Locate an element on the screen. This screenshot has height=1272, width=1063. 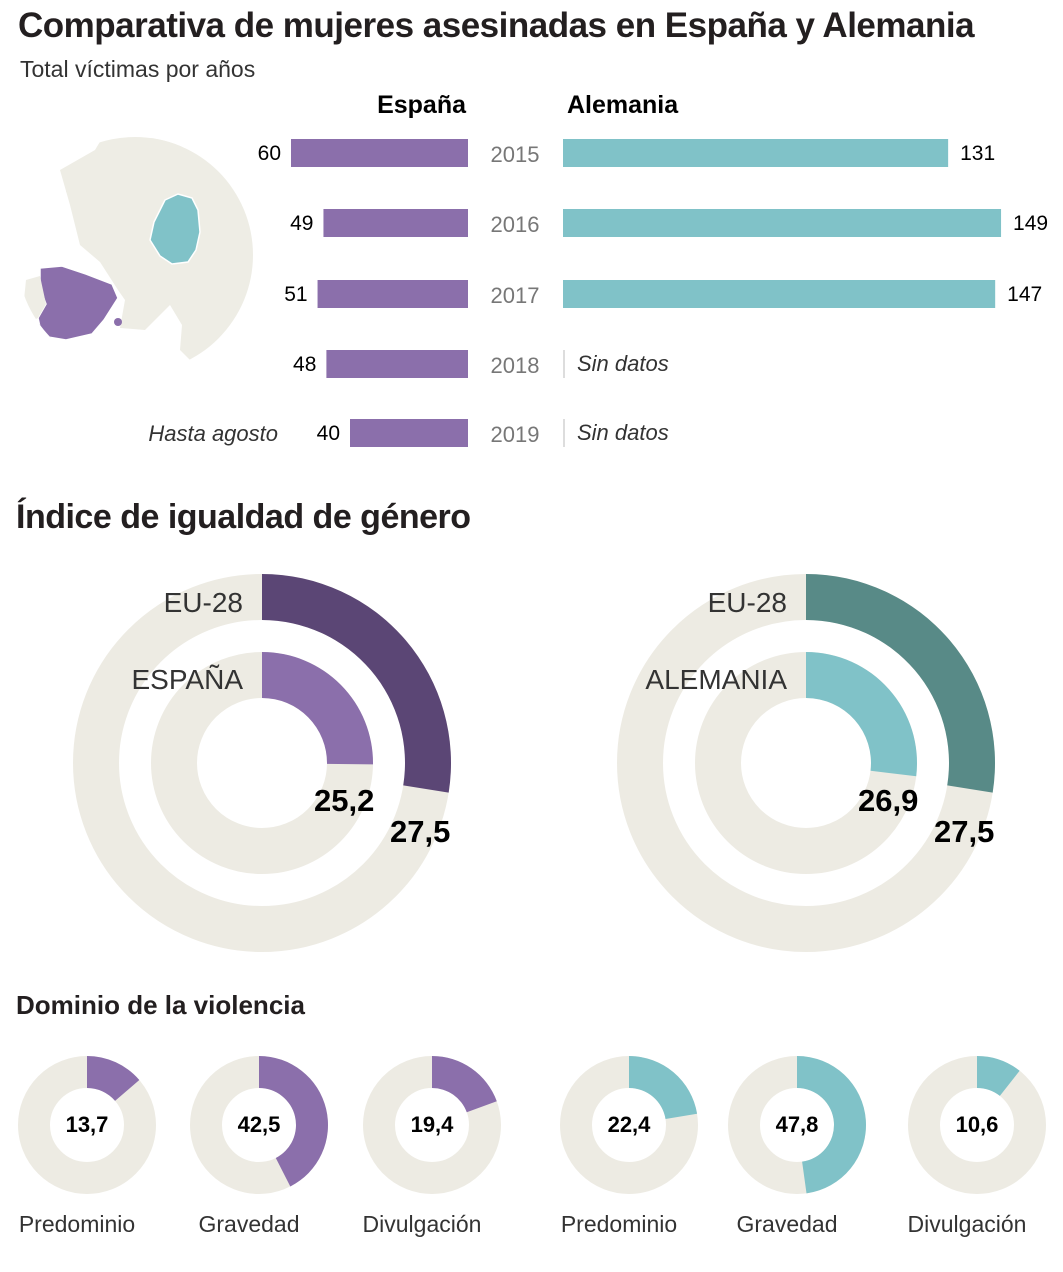
column-header-germany: Alemania is located at coordinates (623, 105).